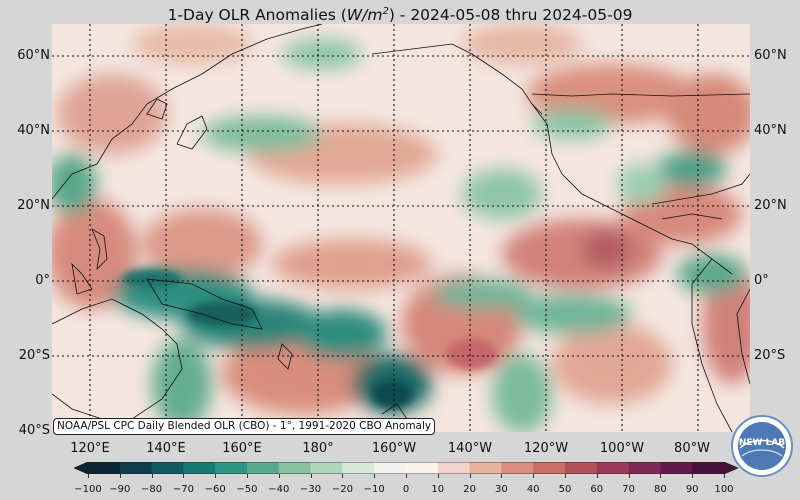  I want to click on colorbar-tick-label: −10, so click(374, 489).